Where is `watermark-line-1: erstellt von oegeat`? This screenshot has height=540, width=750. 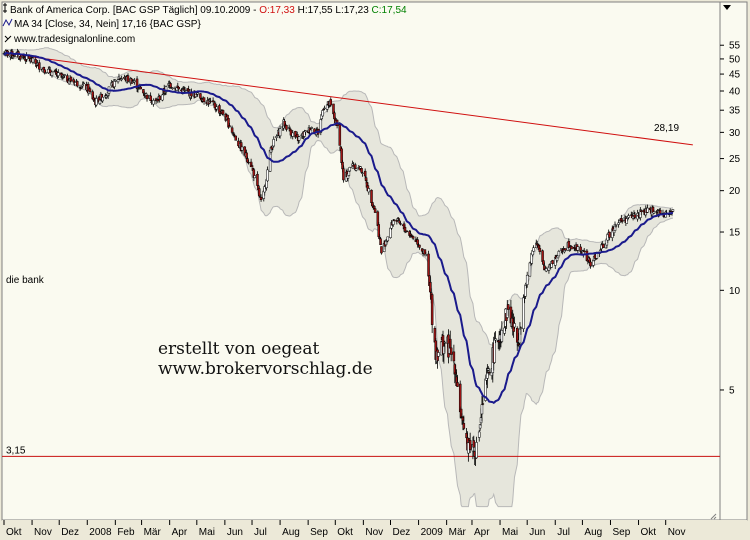
watermark-line-1: erstellt von oegeat is located at coordinates (238, 349).